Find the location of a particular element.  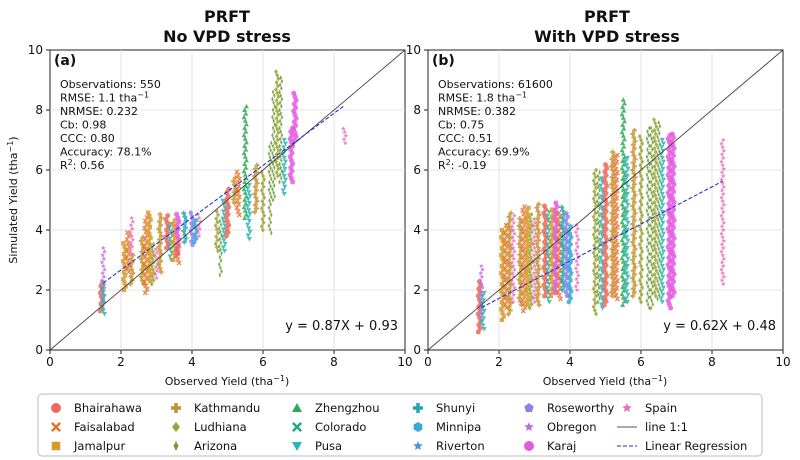

panel-b-stat-line: Observations: 61600 is located at coordinates (495, 84).